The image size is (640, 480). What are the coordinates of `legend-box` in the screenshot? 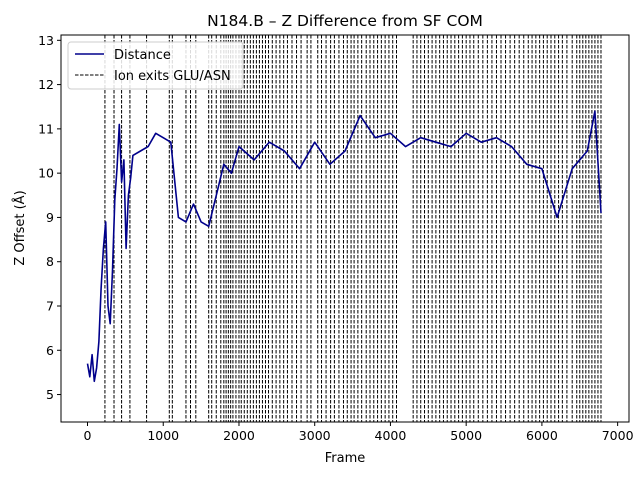 It's located at (155, 65).